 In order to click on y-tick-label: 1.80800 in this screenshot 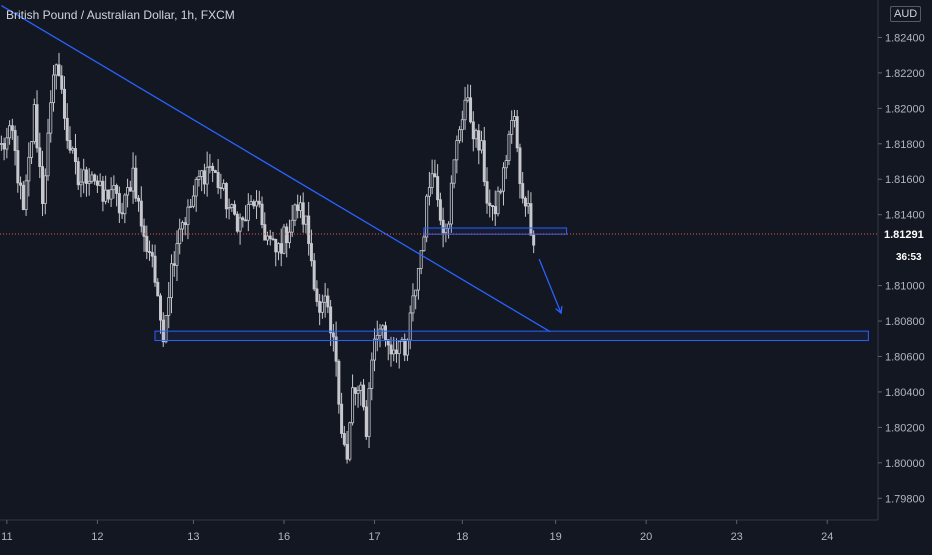, I will do `click(905, 322)`.